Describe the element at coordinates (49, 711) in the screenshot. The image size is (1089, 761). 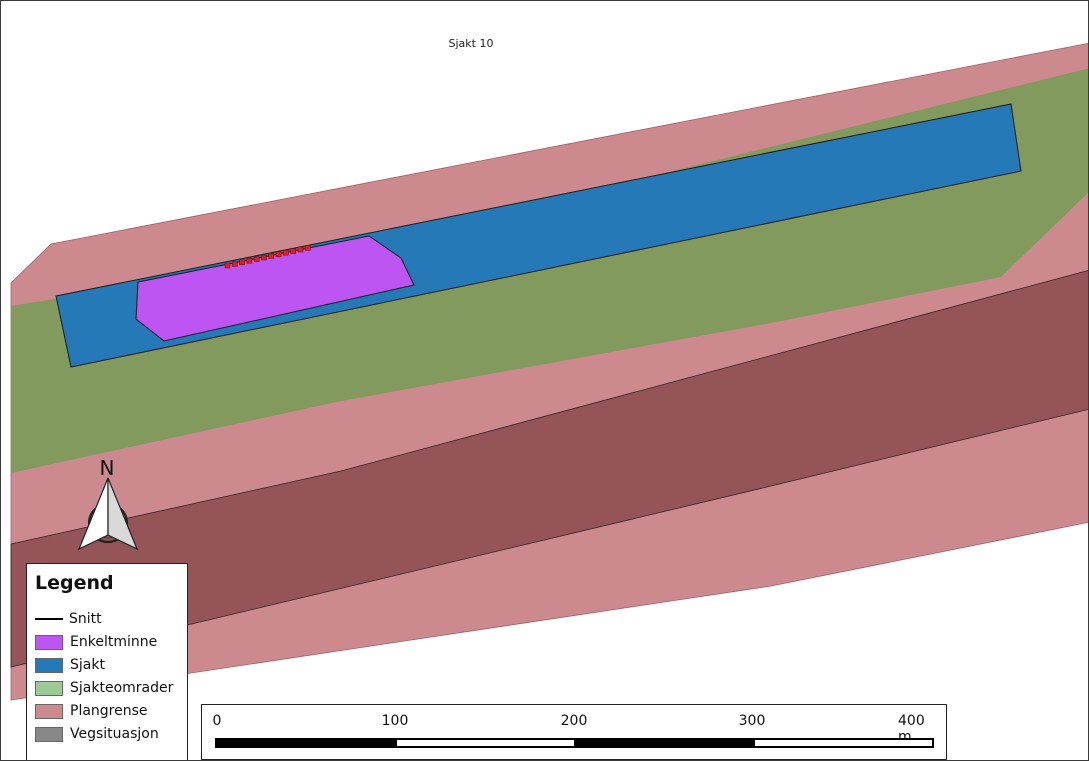
I see `plangrense-swatch` at that location.